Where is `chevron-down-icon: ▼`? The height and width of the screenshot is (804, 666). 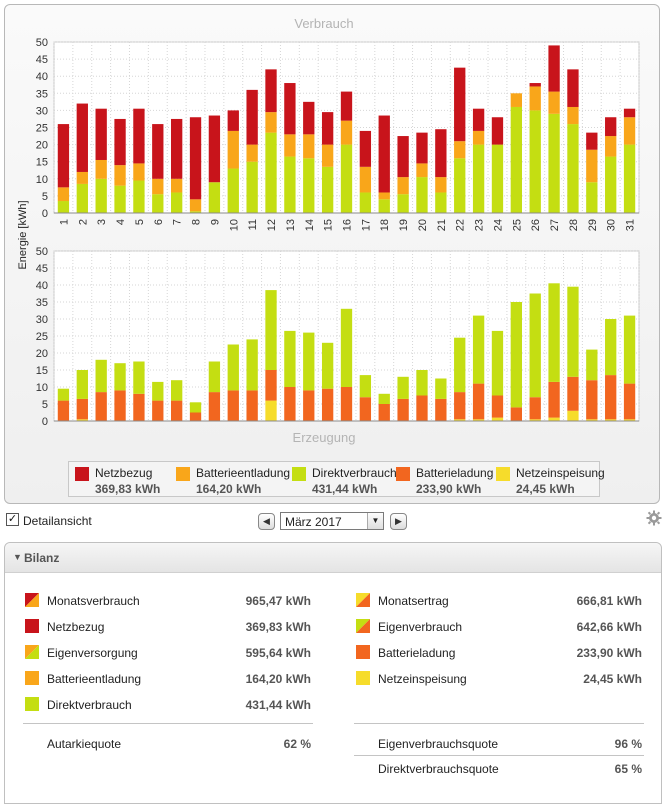
chevron-down-icon: ▼ is located at coordinates (375, 521).